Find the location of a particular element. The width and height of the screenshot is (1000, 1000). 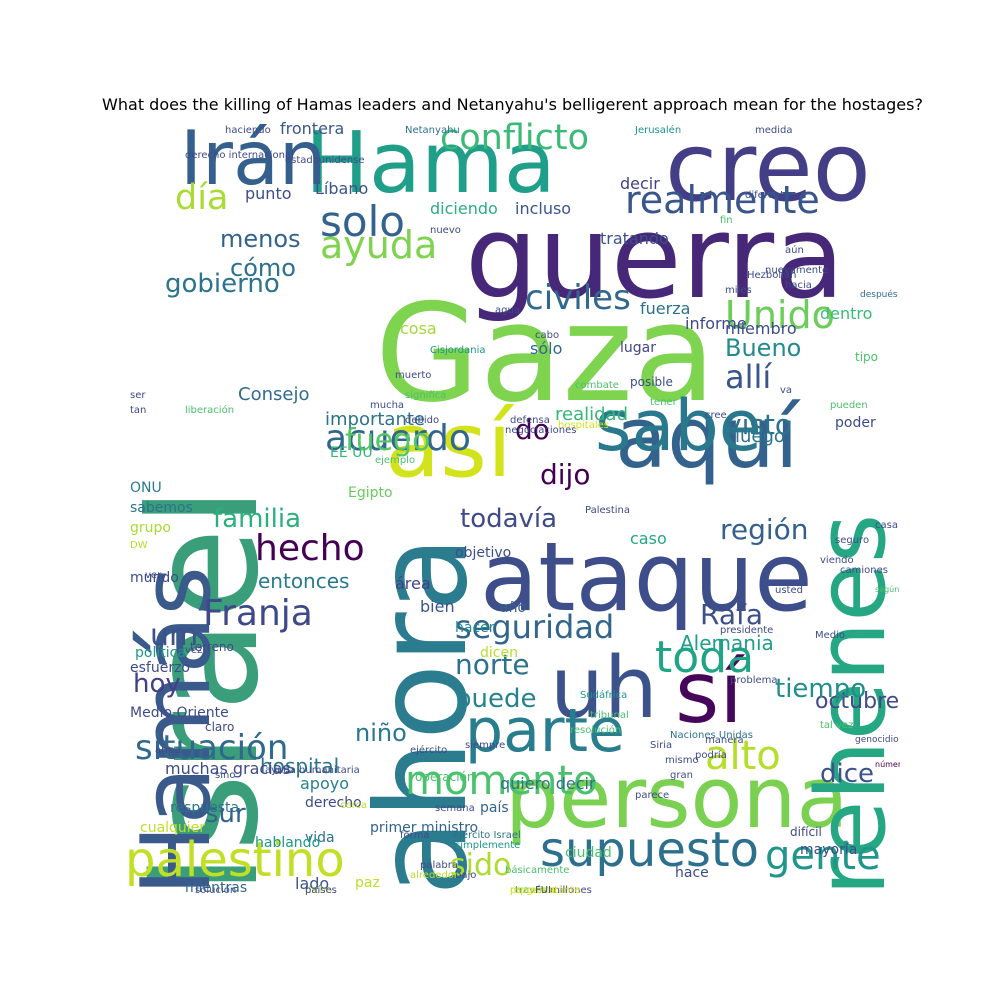

word-usted: usted is located at coordinates (789, 590).